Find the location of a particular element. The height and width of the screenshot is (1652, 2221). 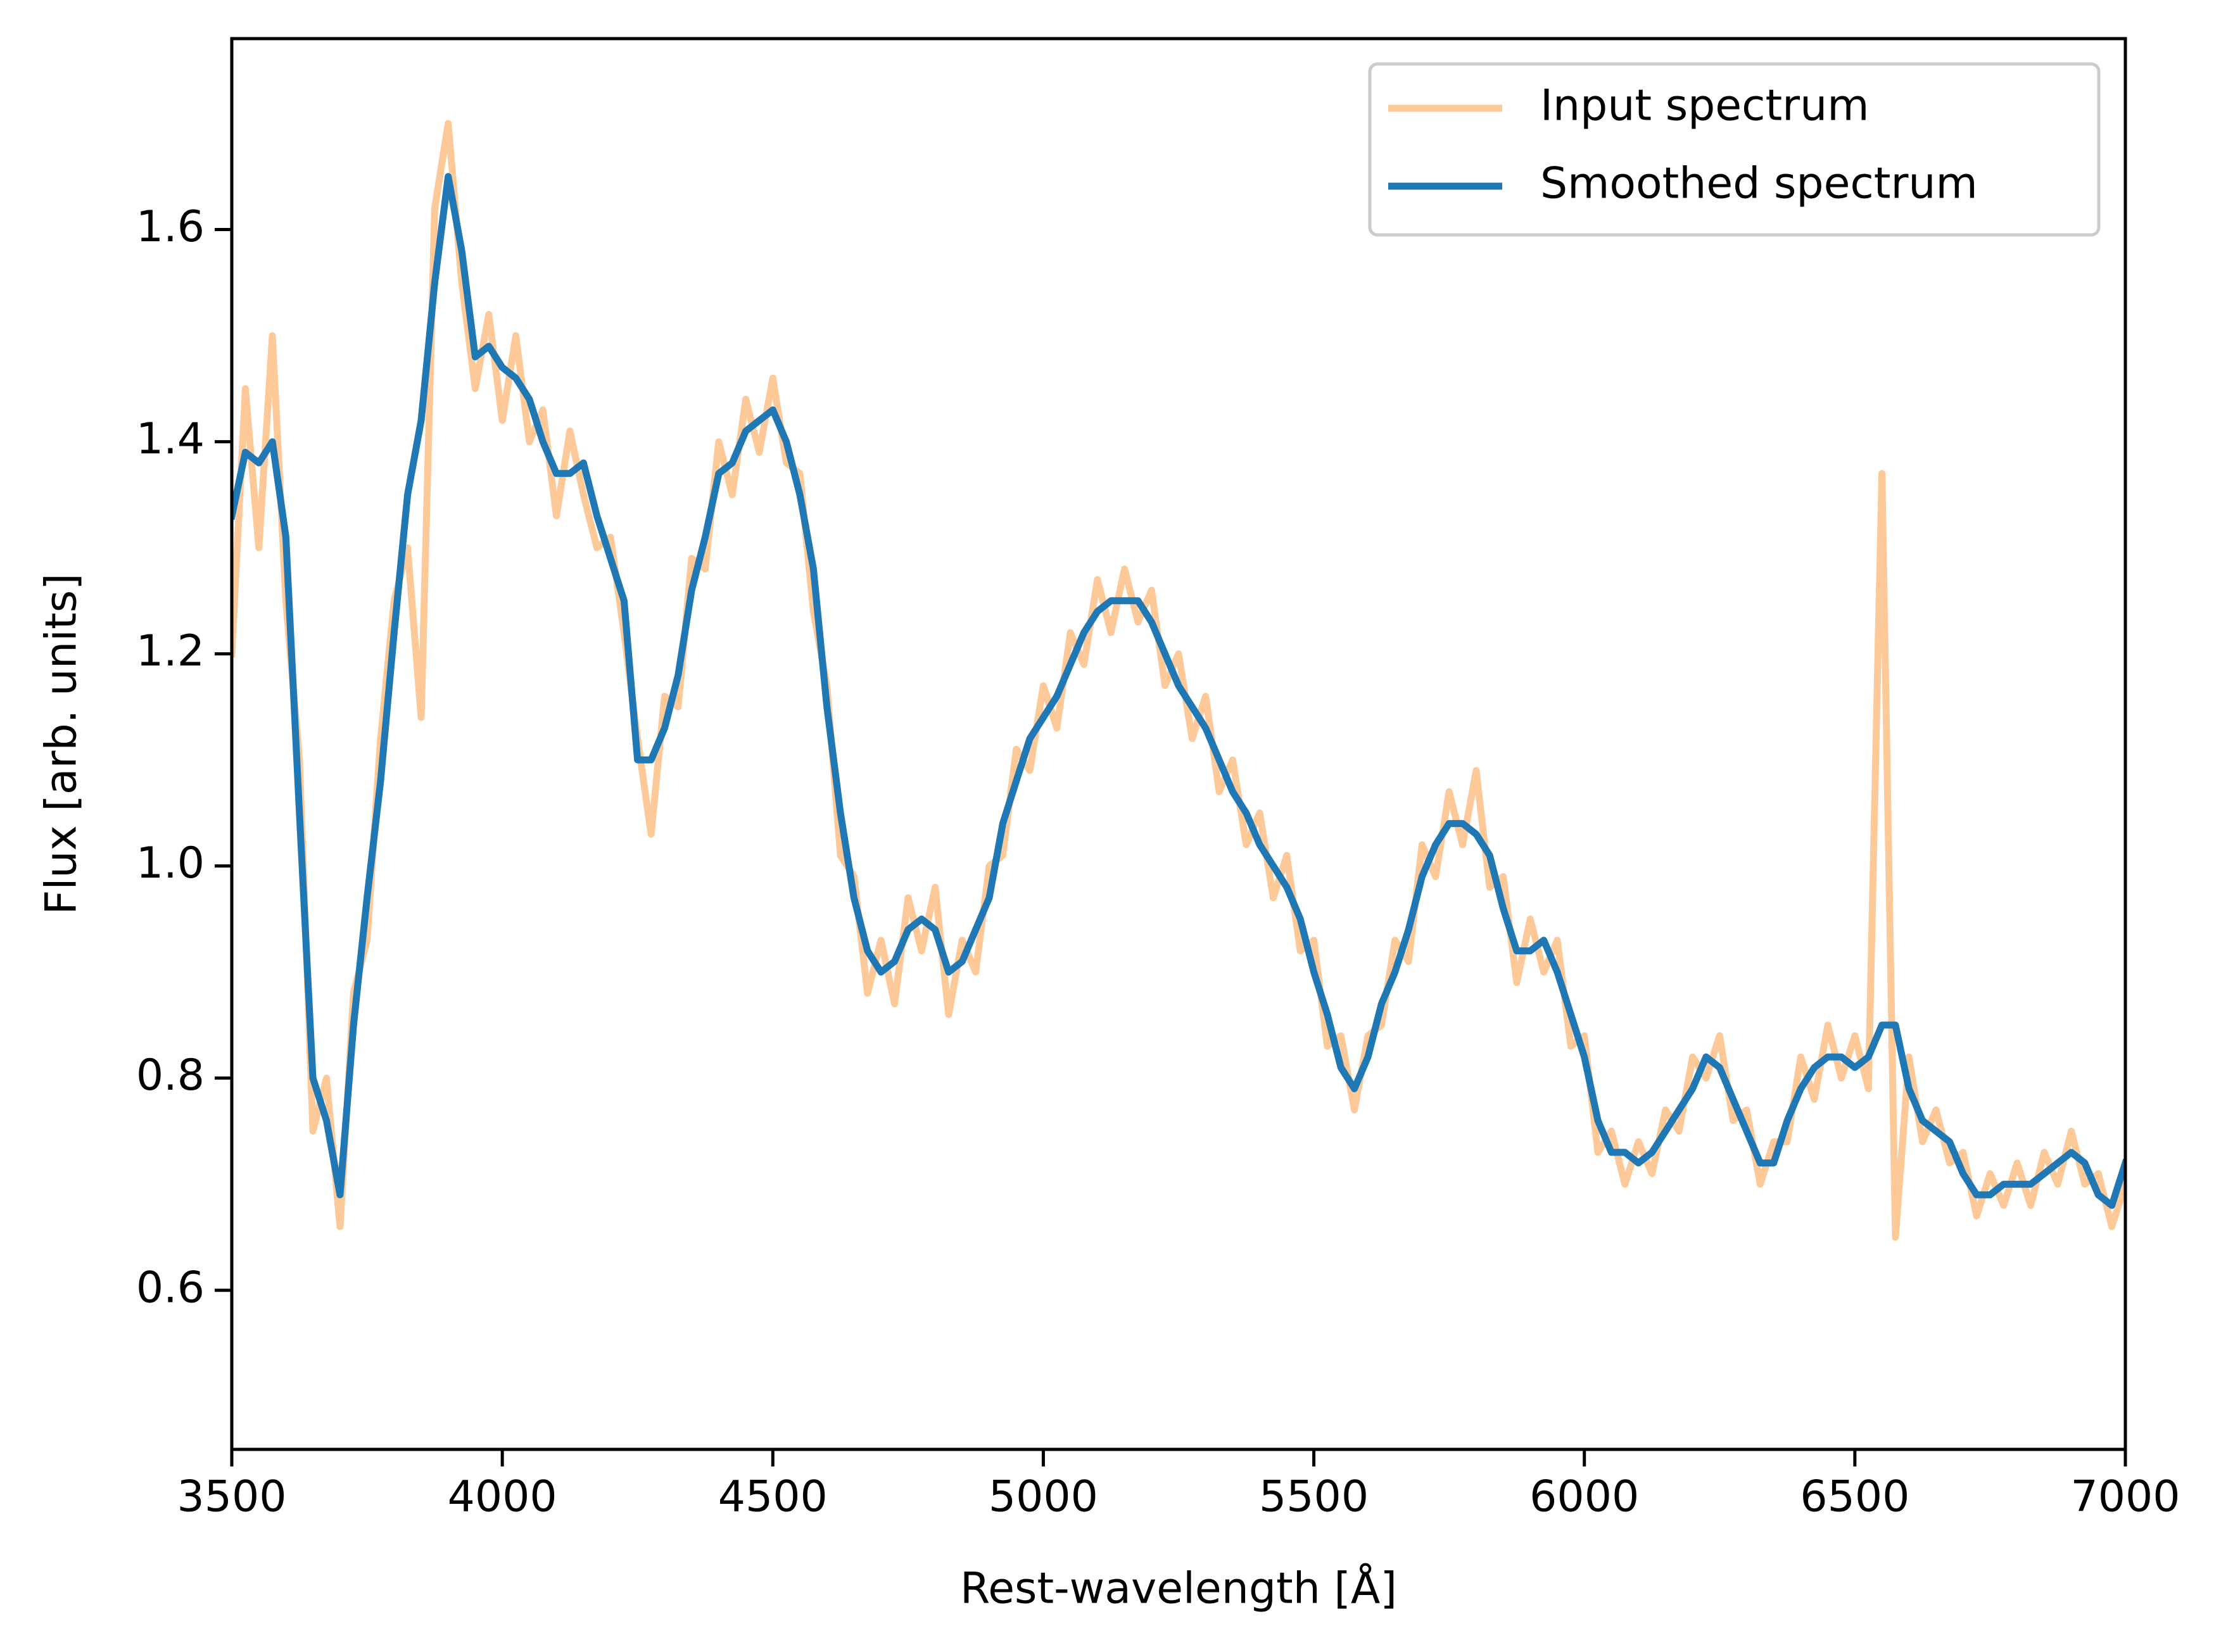

x-tick-label: 6500 is located at coordinates (1854, 1497).